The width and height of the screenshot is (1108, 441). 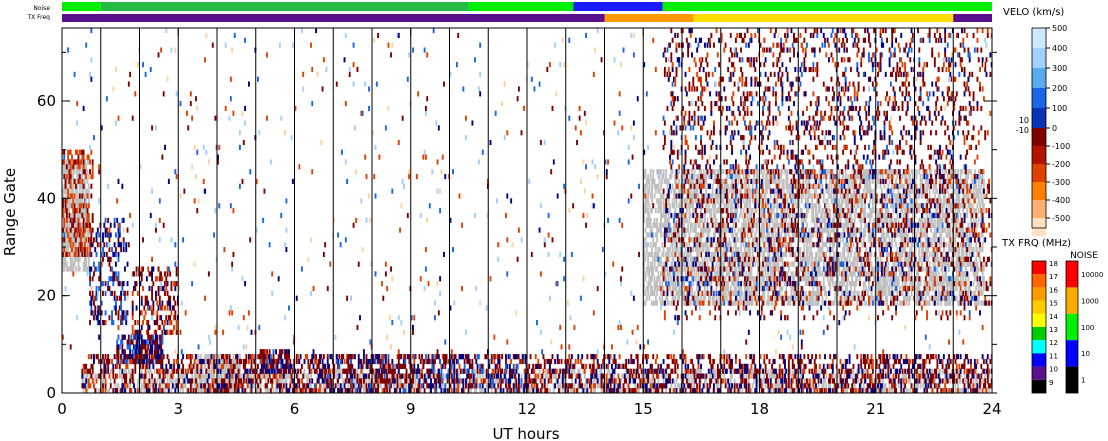 I want to click on noise-segment, so click(x=827, y=6).